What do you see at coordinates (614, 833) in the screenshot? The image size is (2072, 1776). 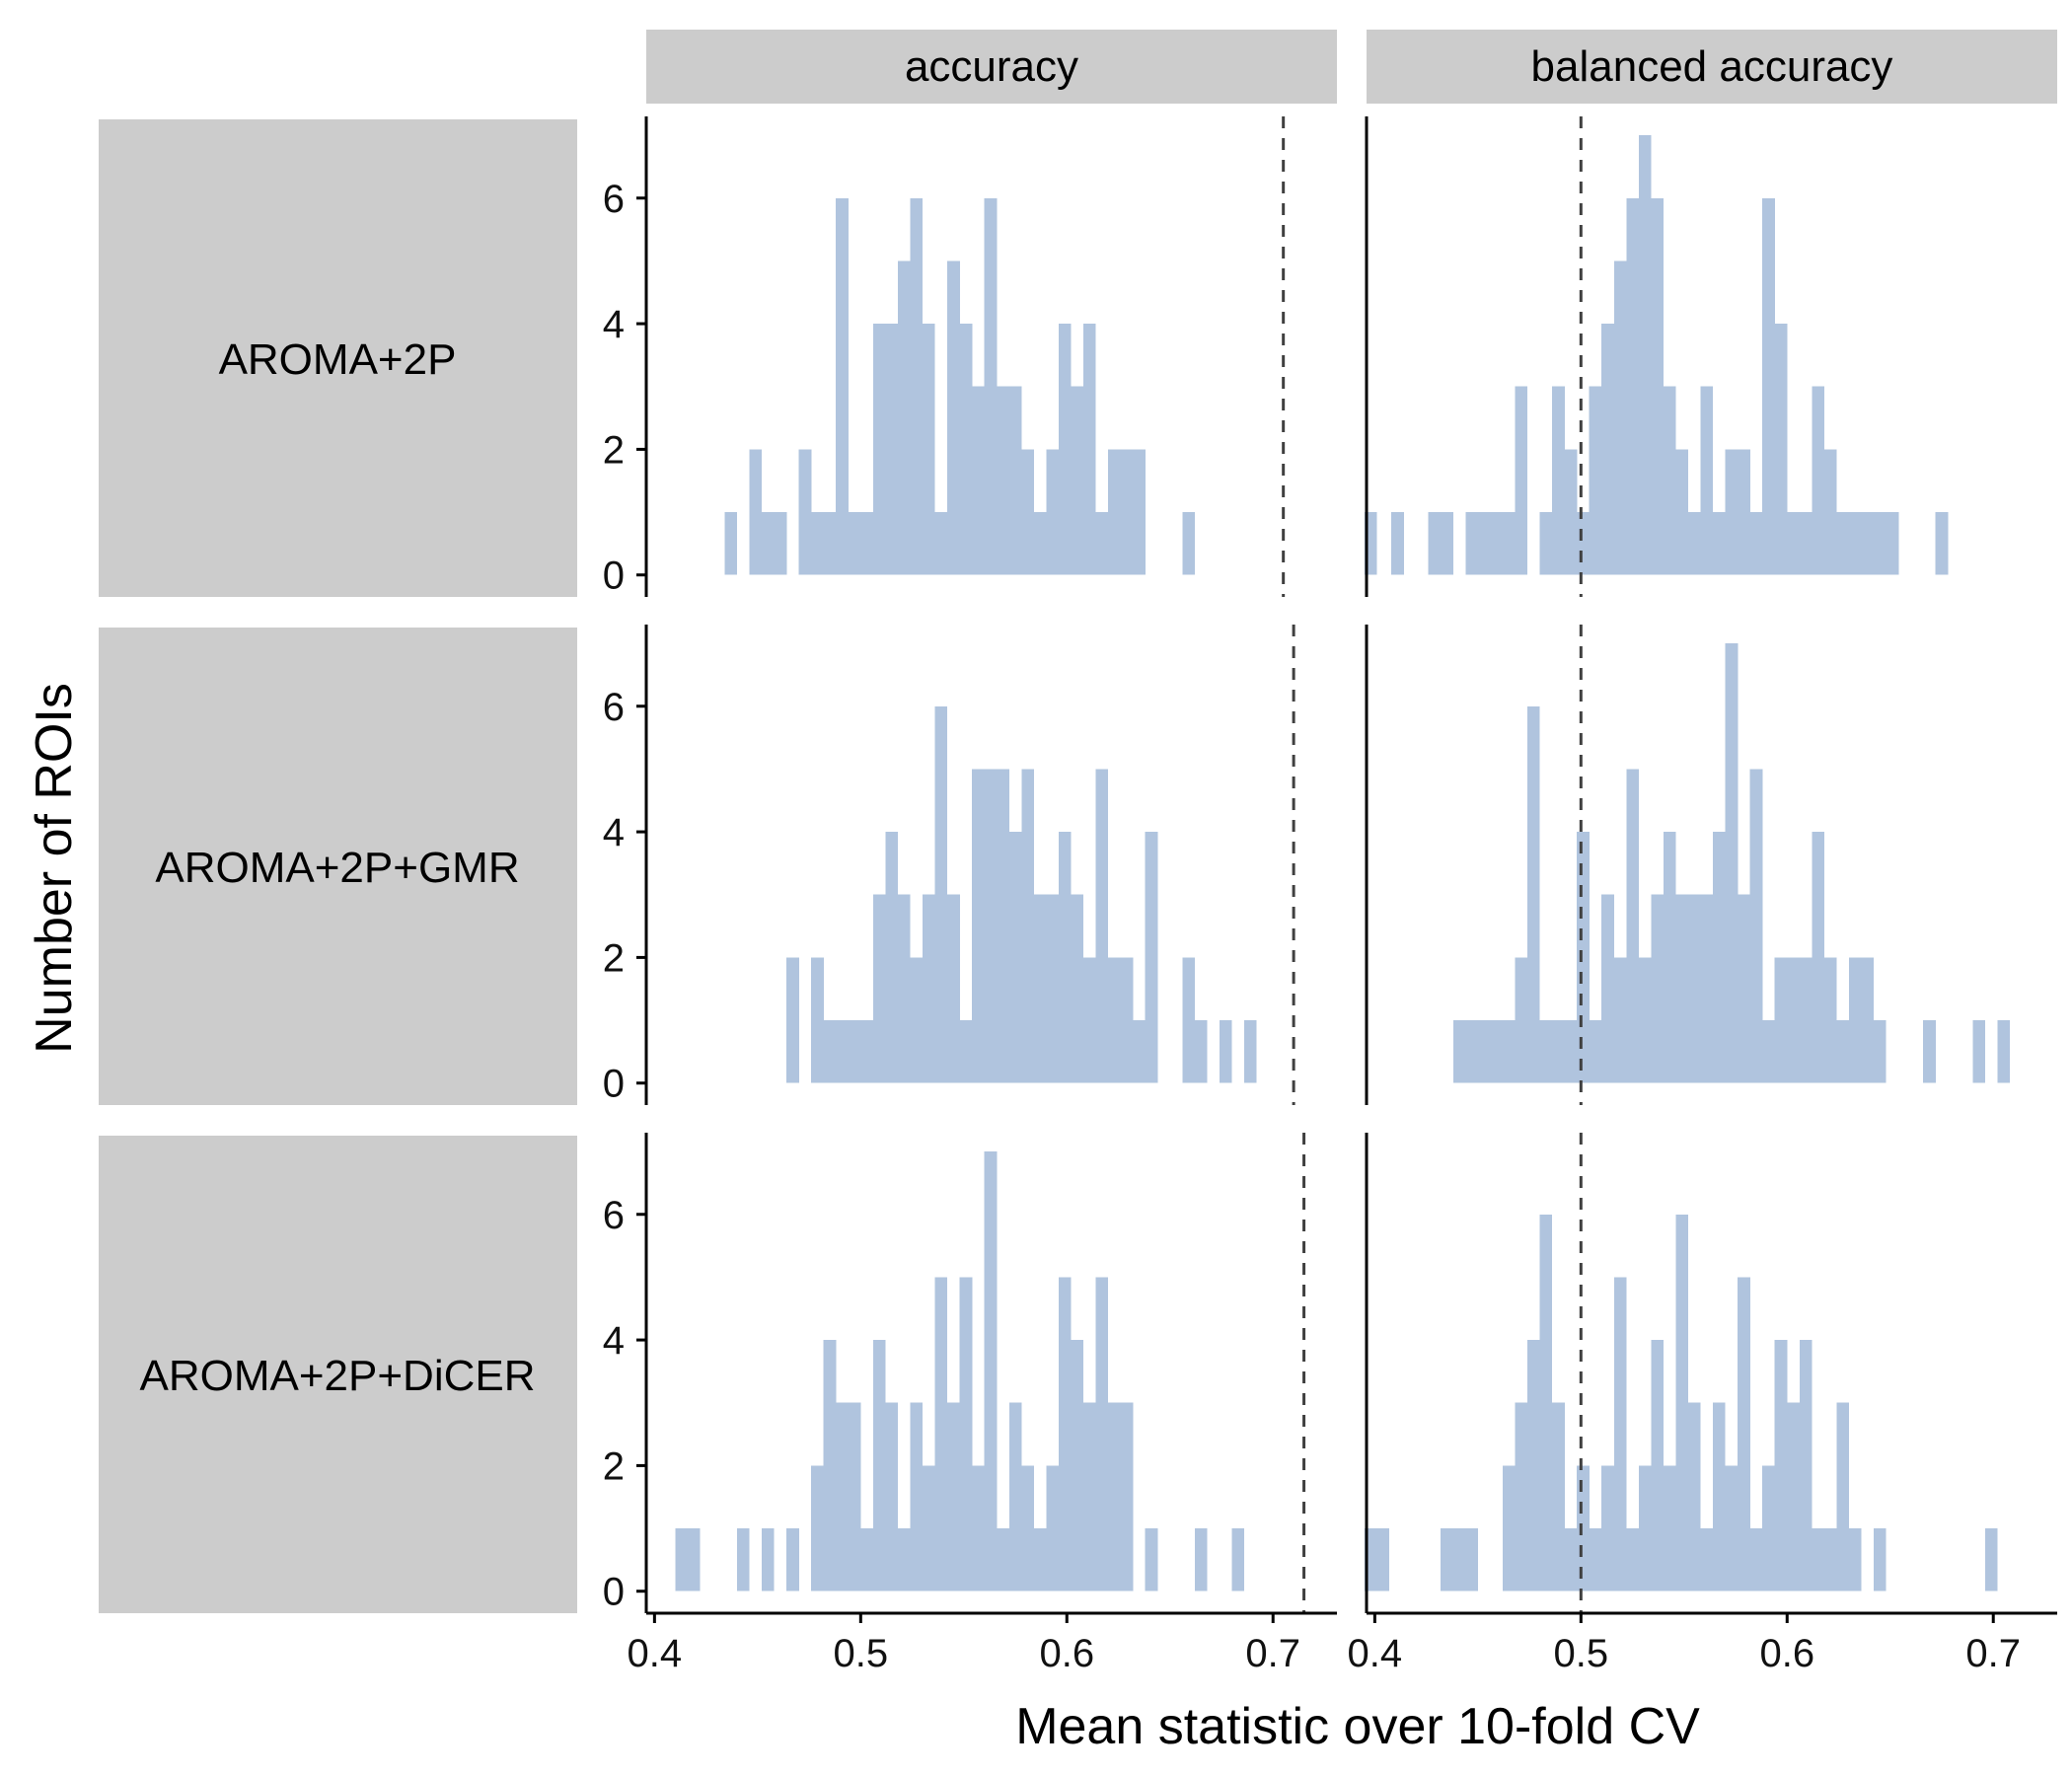 I see `y-tick-label: 4` at bounding box center [614, 833].